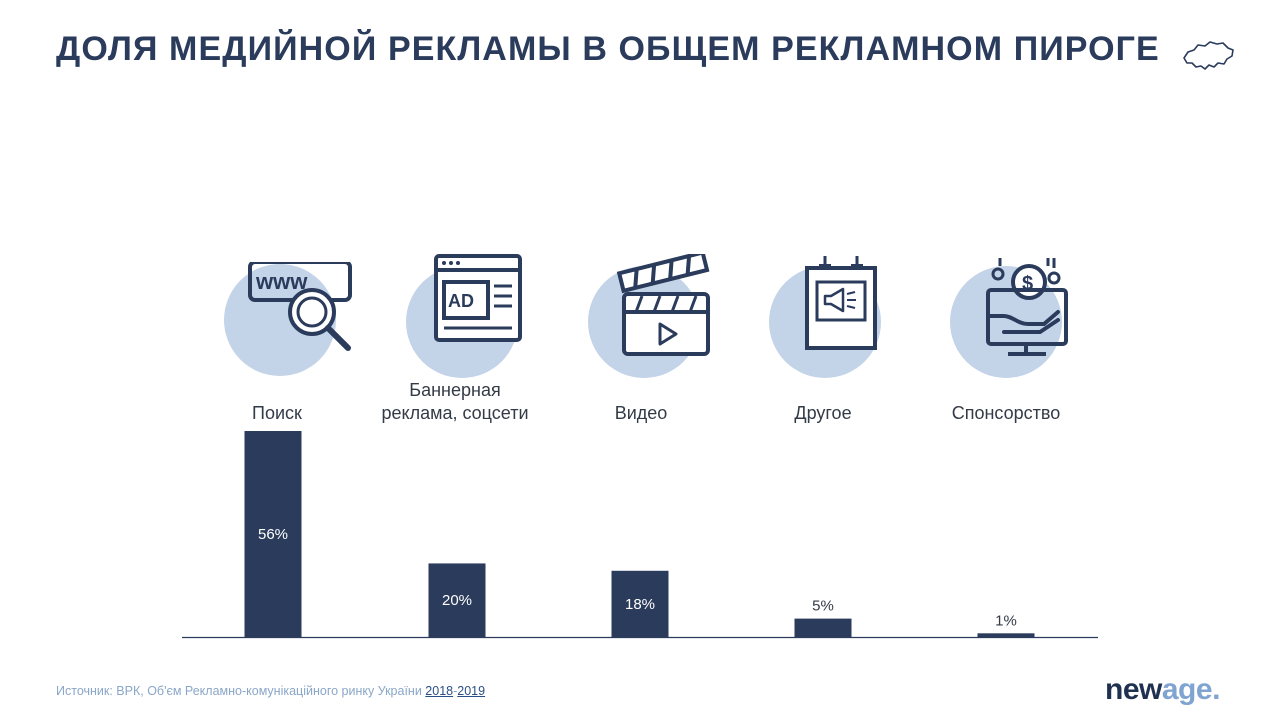 Image resolution: width=1280 pixels, height=720 pixels. I want to click on category-label-search: Поиск, so click(277, 413).